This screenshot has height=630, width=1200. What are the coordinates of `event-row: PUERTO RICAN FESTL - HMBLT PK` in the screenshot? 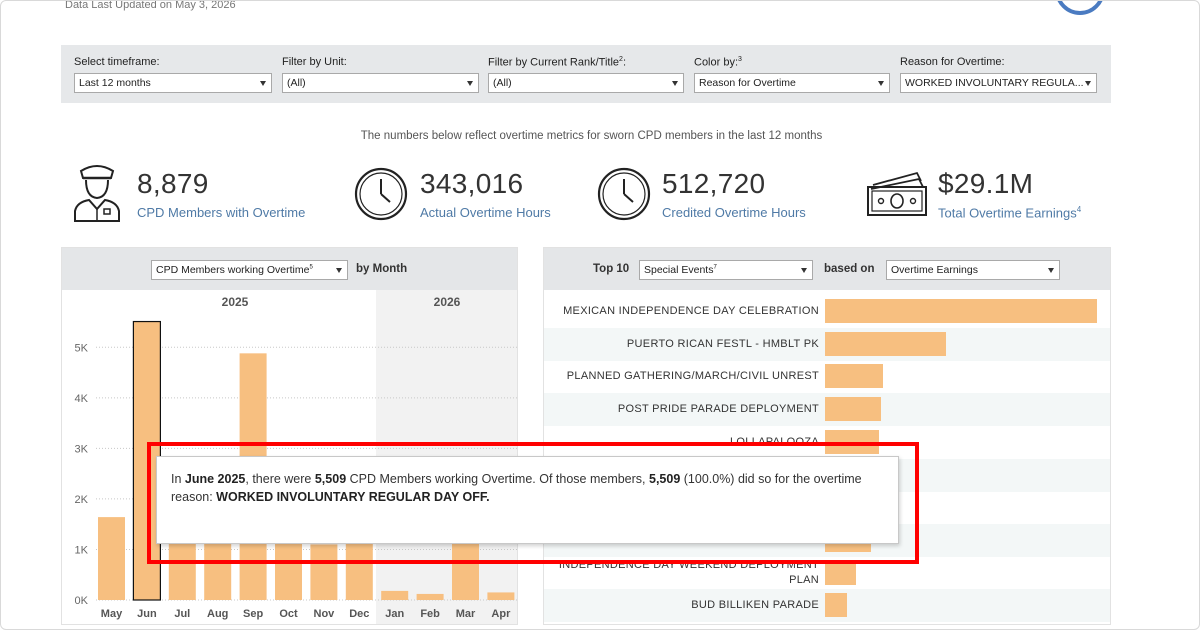 It's located at (827, 344).